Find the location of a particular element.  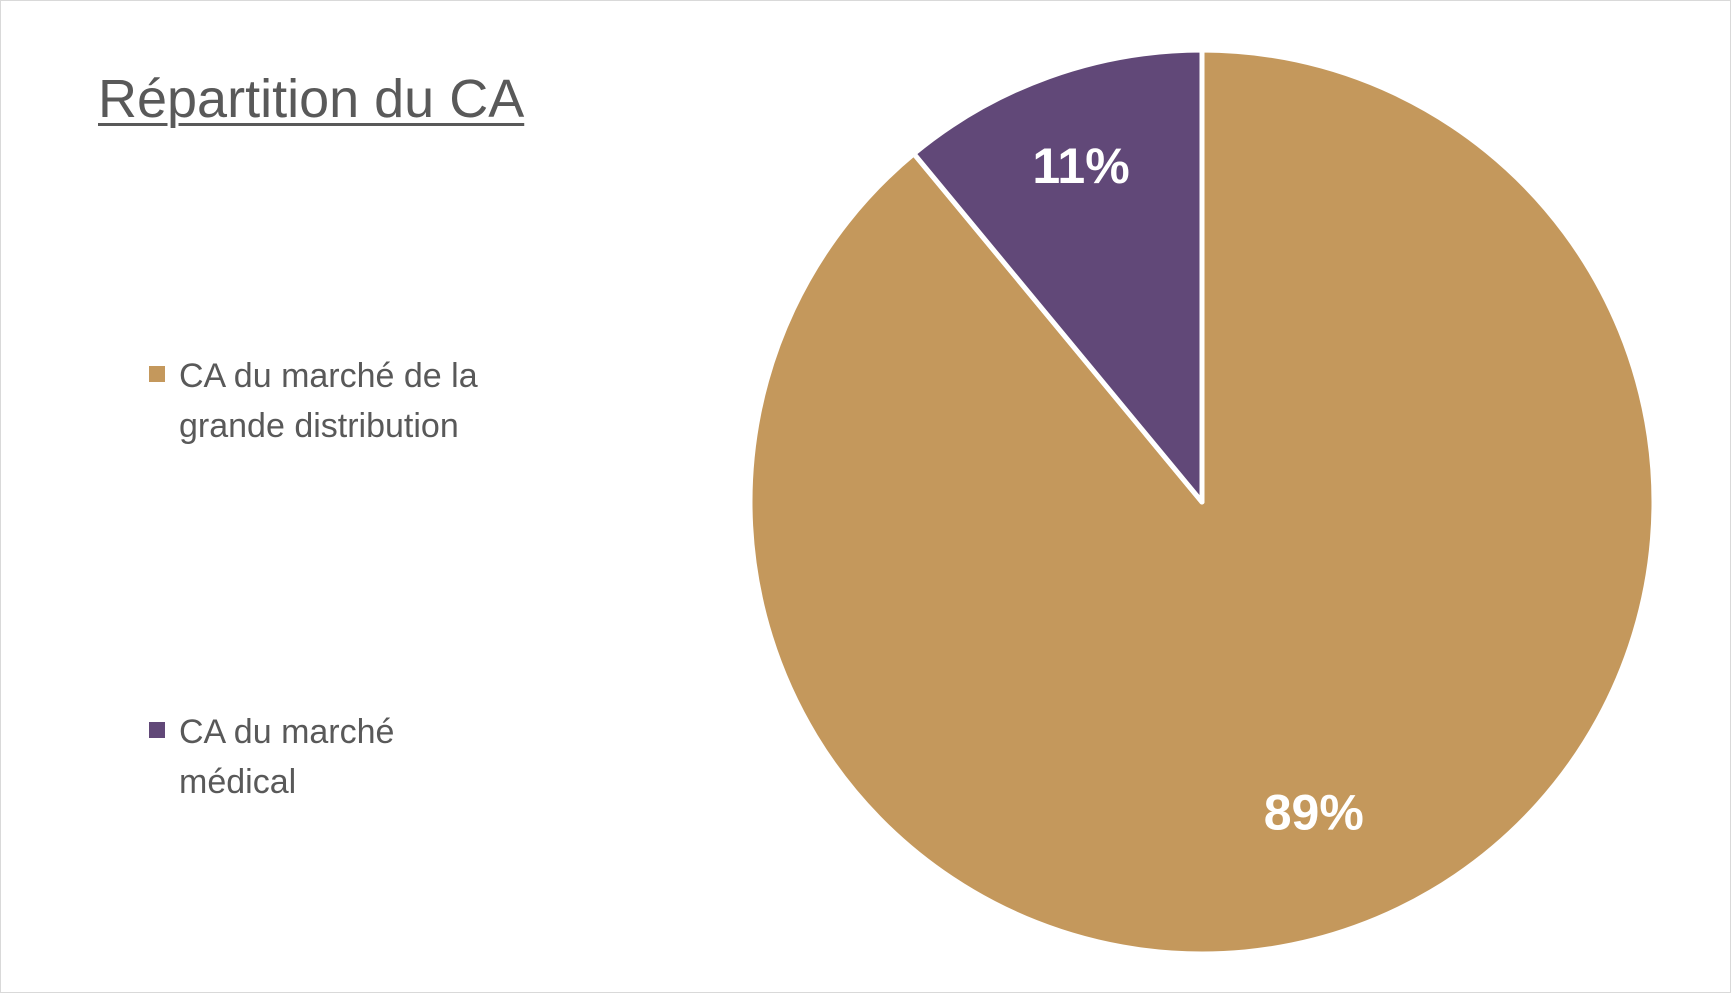

data-label-medical: 11% is located at coordinates (1080, 166).